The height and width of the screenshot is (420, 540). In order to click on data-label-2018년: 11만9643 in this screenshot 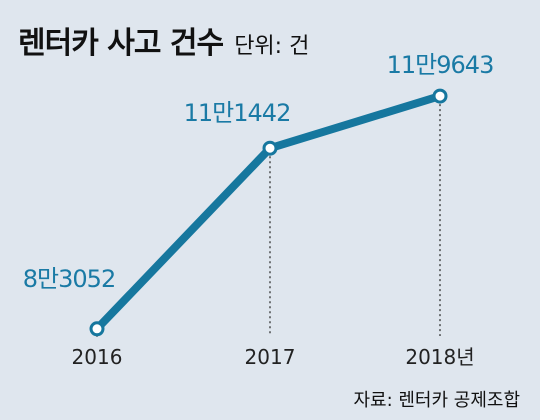, I will do `click(440, 65)`.